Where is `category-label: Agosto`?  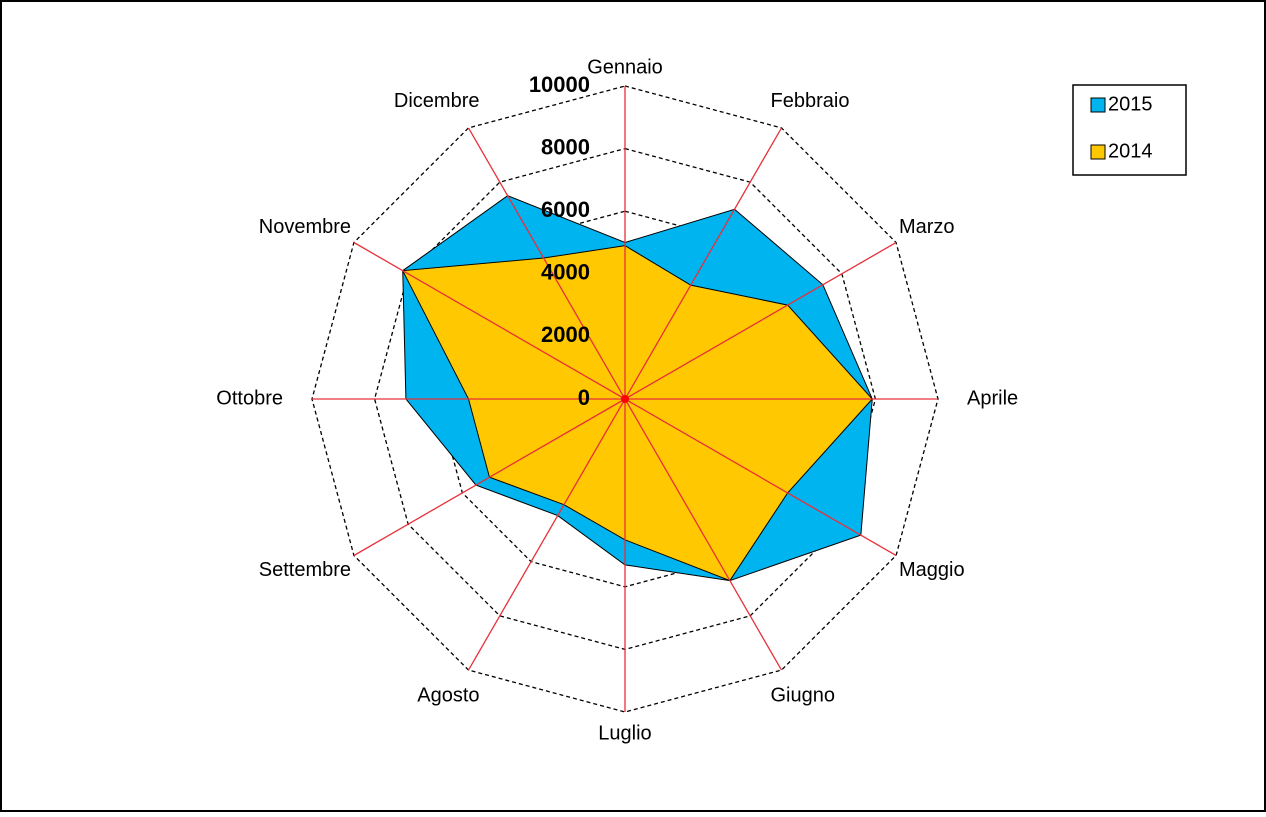 category-label: Agosto is located at coordinates (448, 695).